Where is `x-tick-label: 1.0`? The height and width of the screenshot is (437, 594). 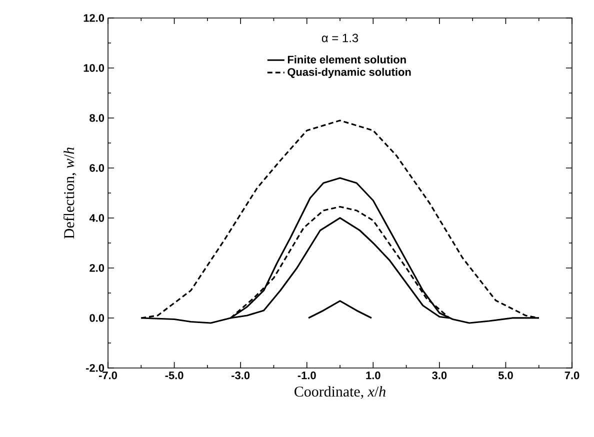 x-tick-label: 1.0 is located at coordinates (373, 376).